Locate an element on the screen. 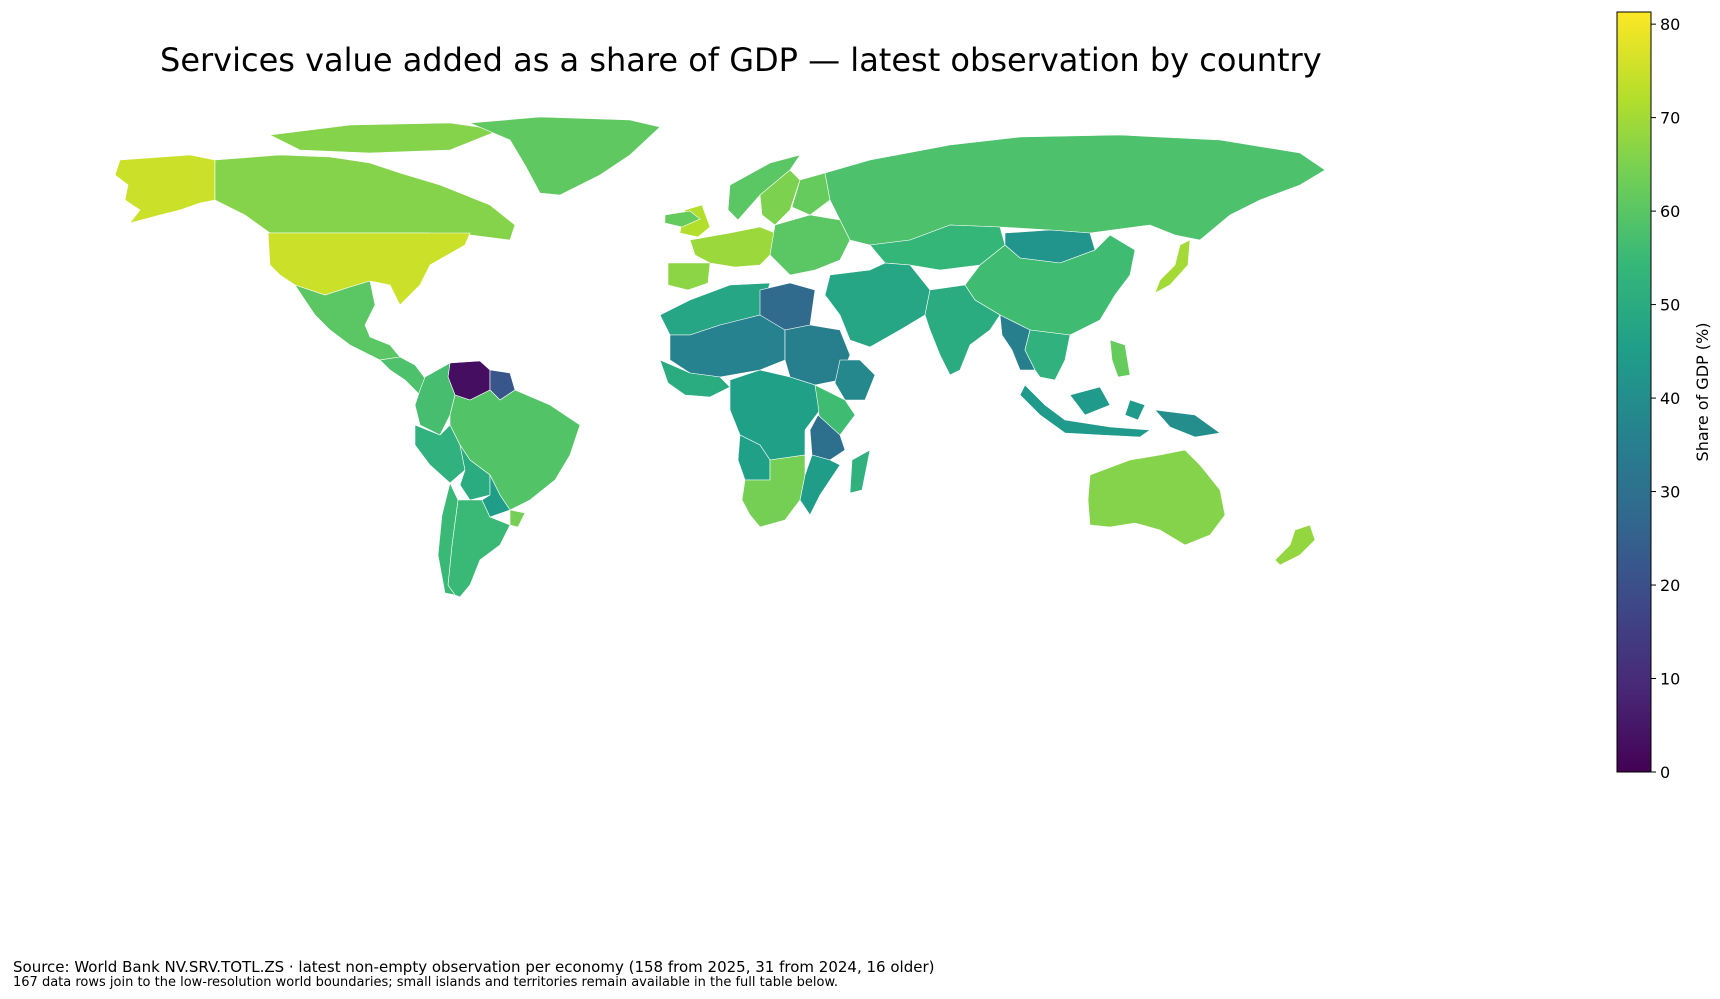 This screenshot has width=1720, height=999. country-middle-east is located at coordinates (877, 305).